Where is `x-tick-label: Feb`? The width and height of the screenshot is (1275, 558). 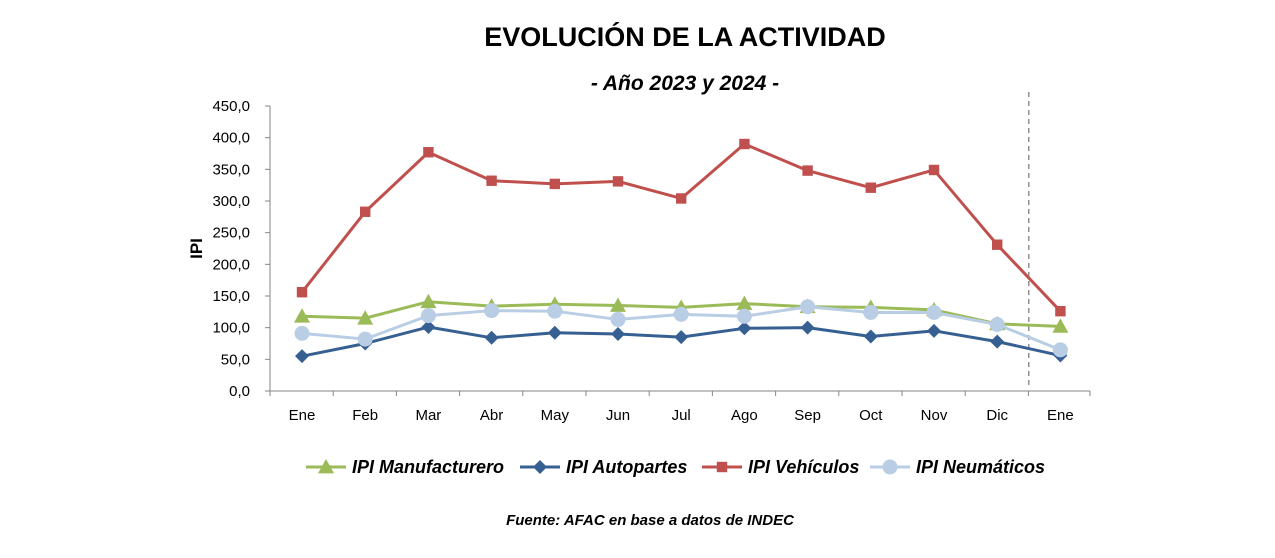 x-tick-label: Feb is located at coordinates (365, 415).